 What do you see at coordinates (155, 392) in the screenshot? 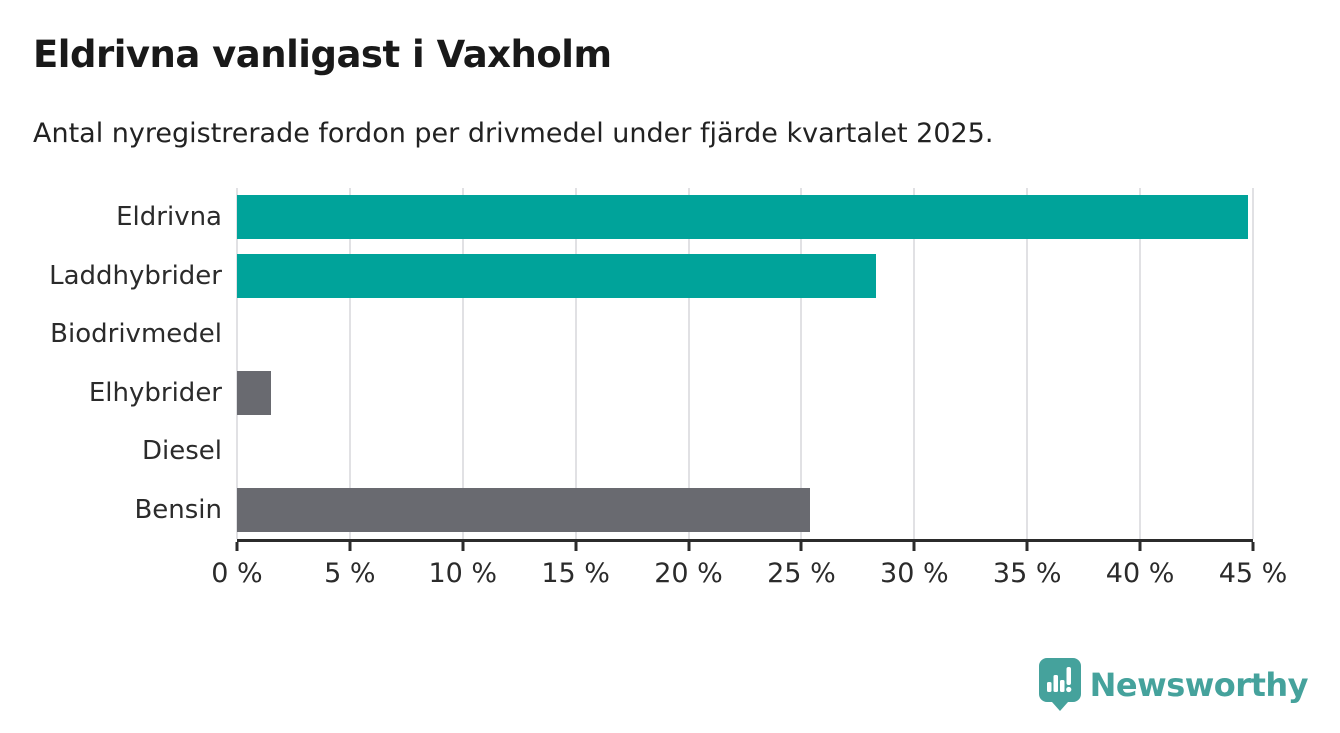
I see `category-label: Elhybrider` at bounding box center [155, 392].